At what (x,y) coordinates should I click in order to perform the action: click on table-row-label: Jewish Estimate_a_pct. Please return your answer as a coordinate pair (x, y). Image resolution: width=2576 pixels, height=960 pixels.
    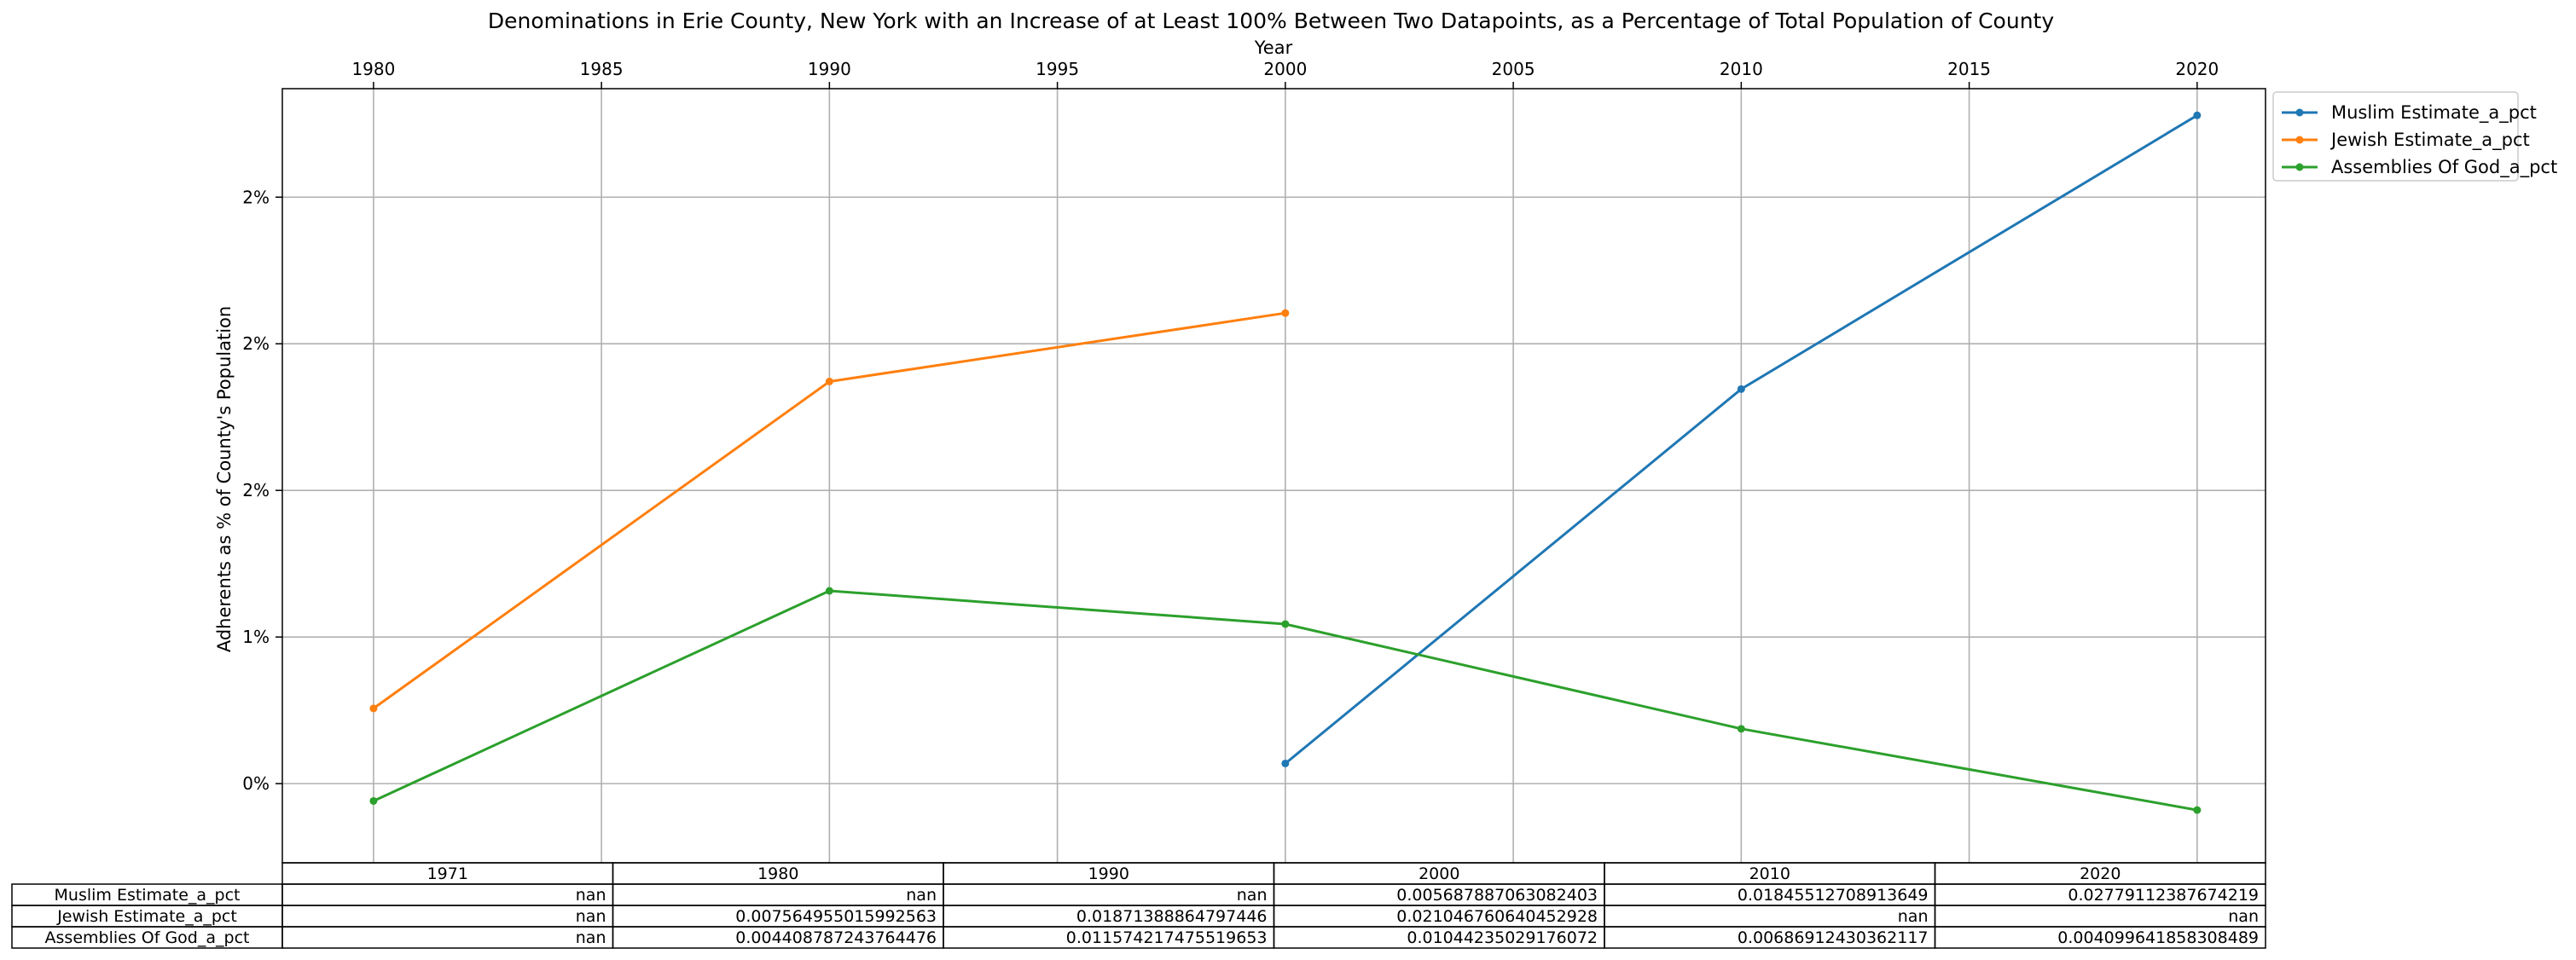
    Looking at the image, I should click on (146, 916).